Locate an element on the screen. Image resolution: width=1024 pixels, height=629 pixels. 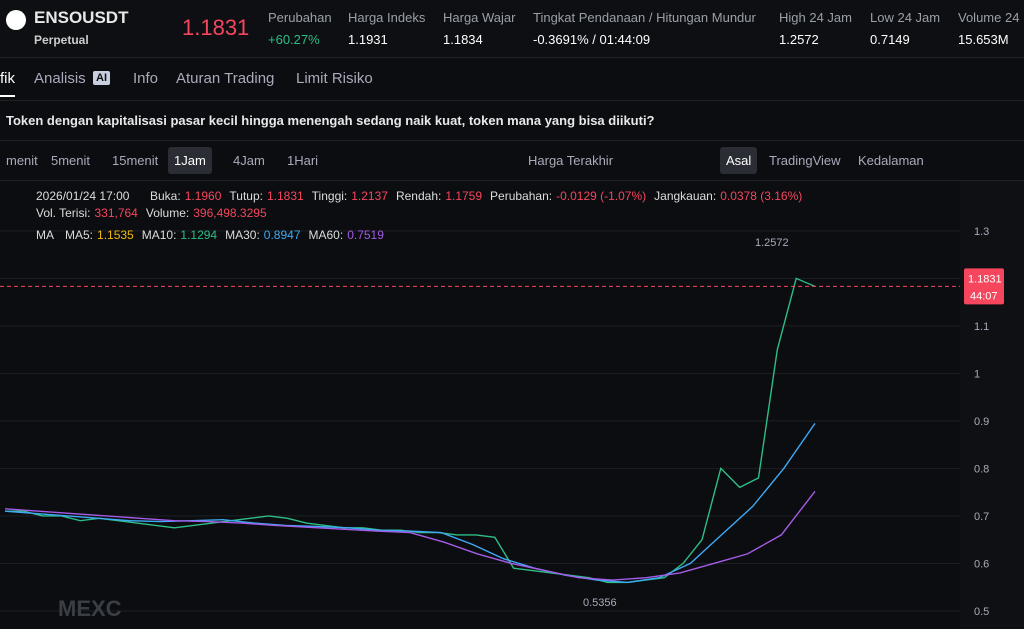
info-value: 331,764 is located at coordinates (116, 213).